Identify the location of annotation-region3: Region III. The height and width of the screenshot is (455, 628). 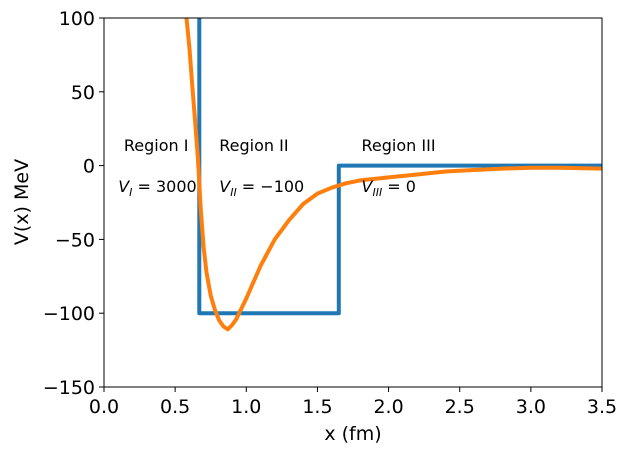
(399, 145).